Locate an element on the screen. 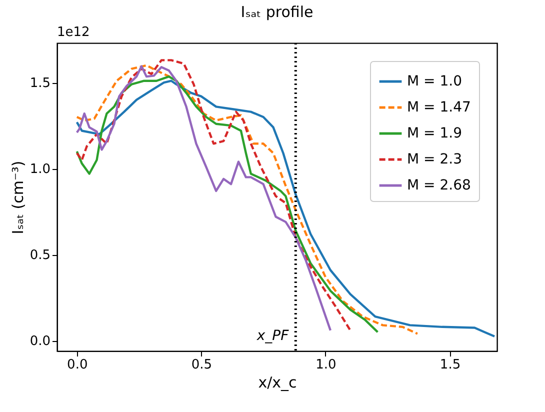 The height and width of the screenshot is (412, 545). ref-line-label: x_PF is located at coordinates (273, 336).